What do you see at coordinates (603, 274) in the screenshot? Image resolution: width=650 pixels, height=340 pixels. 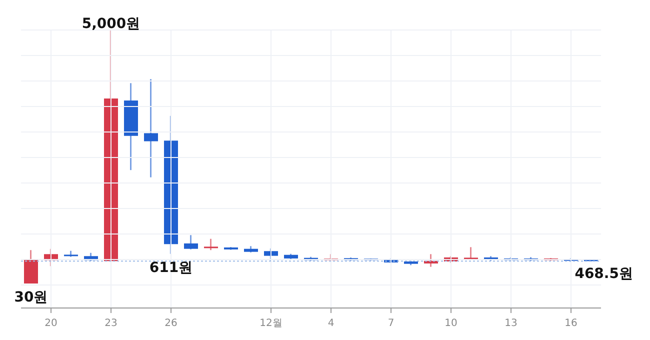 I see `ref-line-label: 468.5원` at bounding box center [603, 274].